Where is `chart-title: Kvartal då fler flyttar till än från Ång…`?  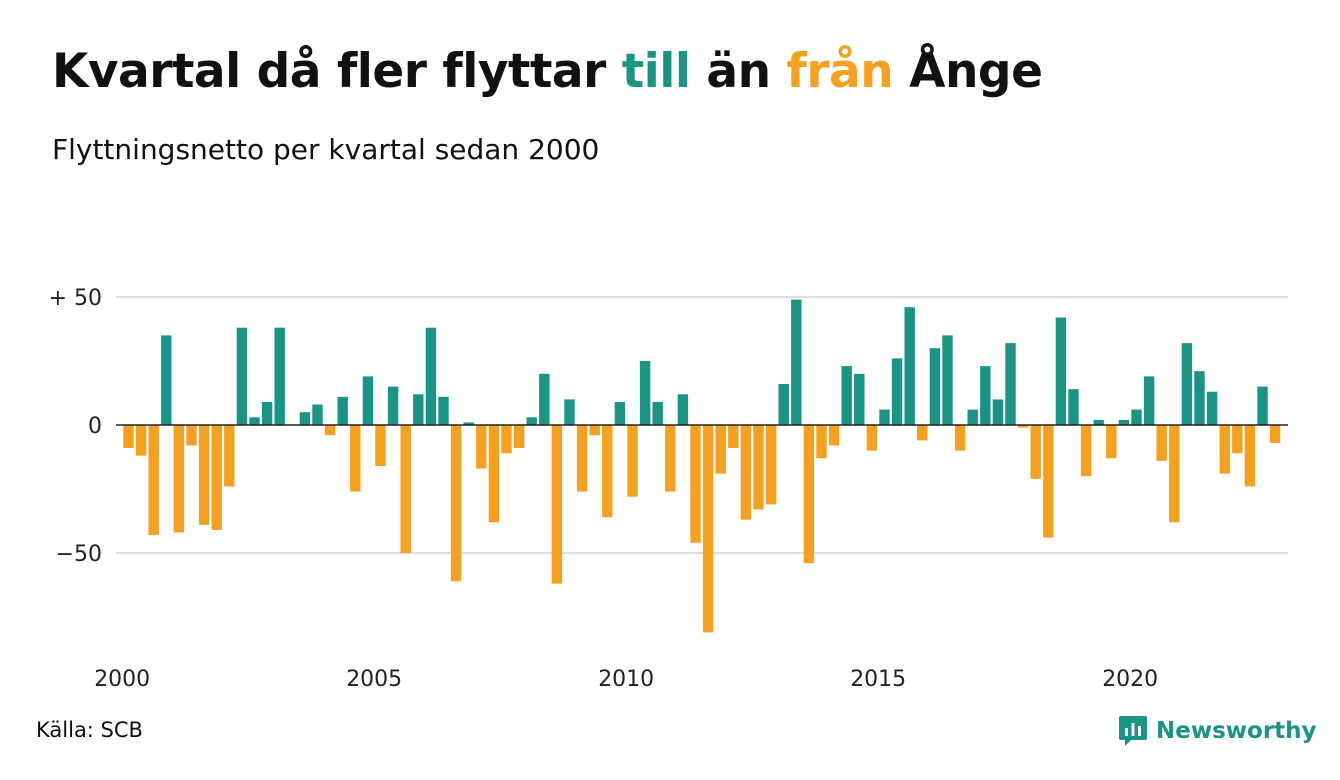
chart-title: Kvartal då fler flyttar till än från Ång… is located at coordinates (547, 71).